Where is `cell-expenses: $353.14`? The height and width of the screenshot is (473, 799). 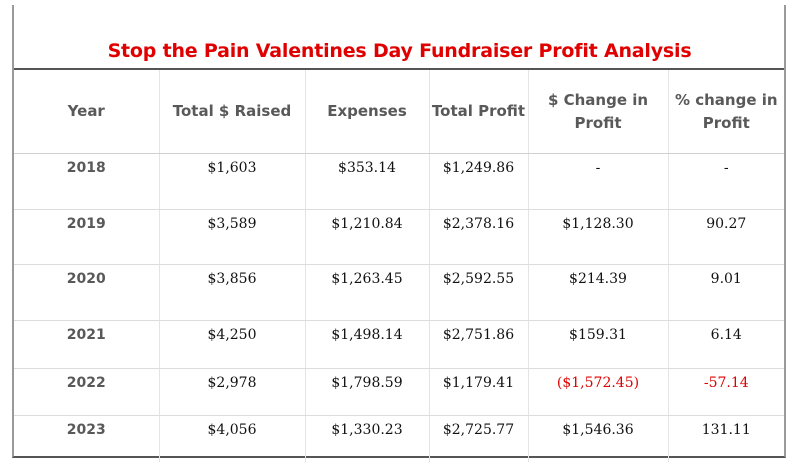
cell-expenses: $353.14 is located at coordinates (366, 181).